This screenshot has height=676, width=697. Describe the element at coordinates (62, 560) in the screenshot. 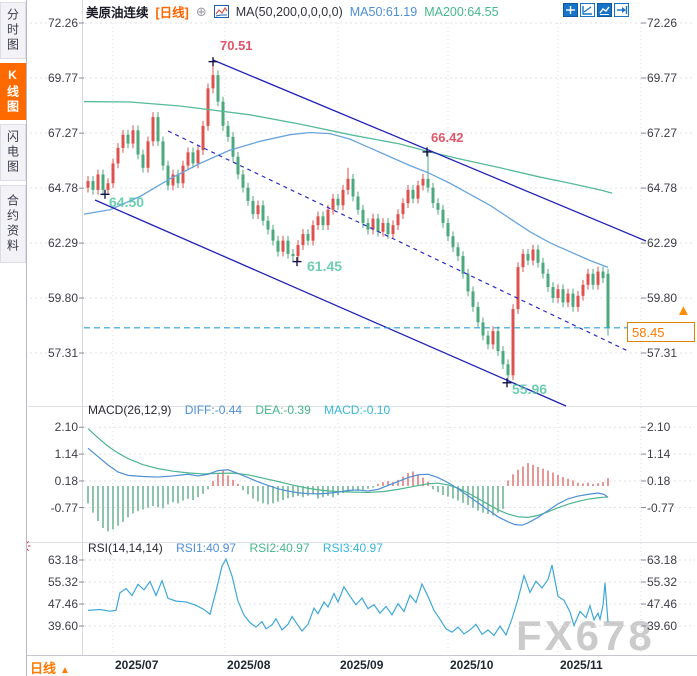

I see `rsi-axis-label-left: 63.18` at that location.